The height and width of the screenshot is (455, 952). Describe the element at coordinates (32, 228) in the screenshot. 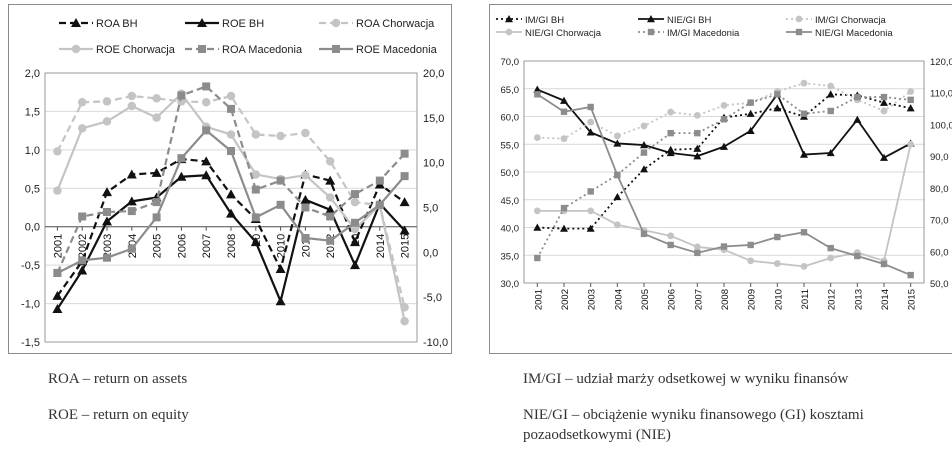

I see `y-left-tick-label: 0,0` at that location.